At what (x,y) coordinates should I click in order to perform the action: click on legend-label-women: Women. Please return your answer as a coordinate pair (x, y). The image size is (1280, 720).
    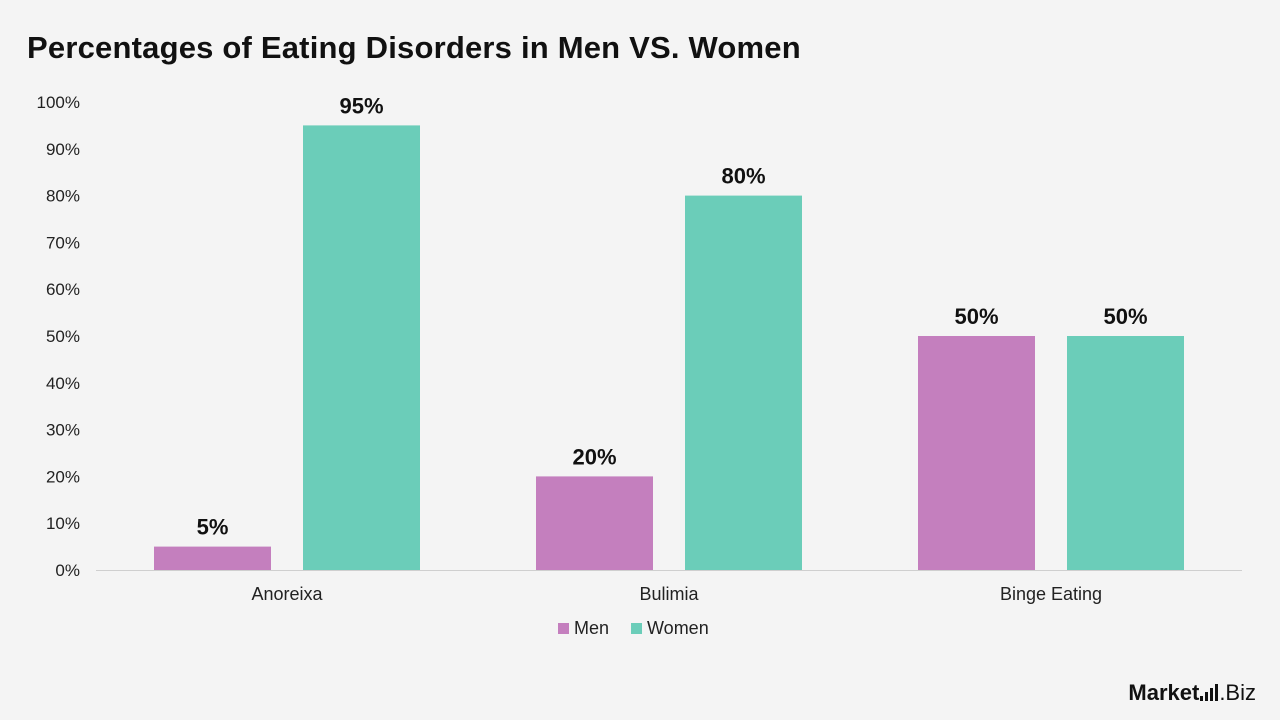
    Looking at the image, I should click on (678, 628).